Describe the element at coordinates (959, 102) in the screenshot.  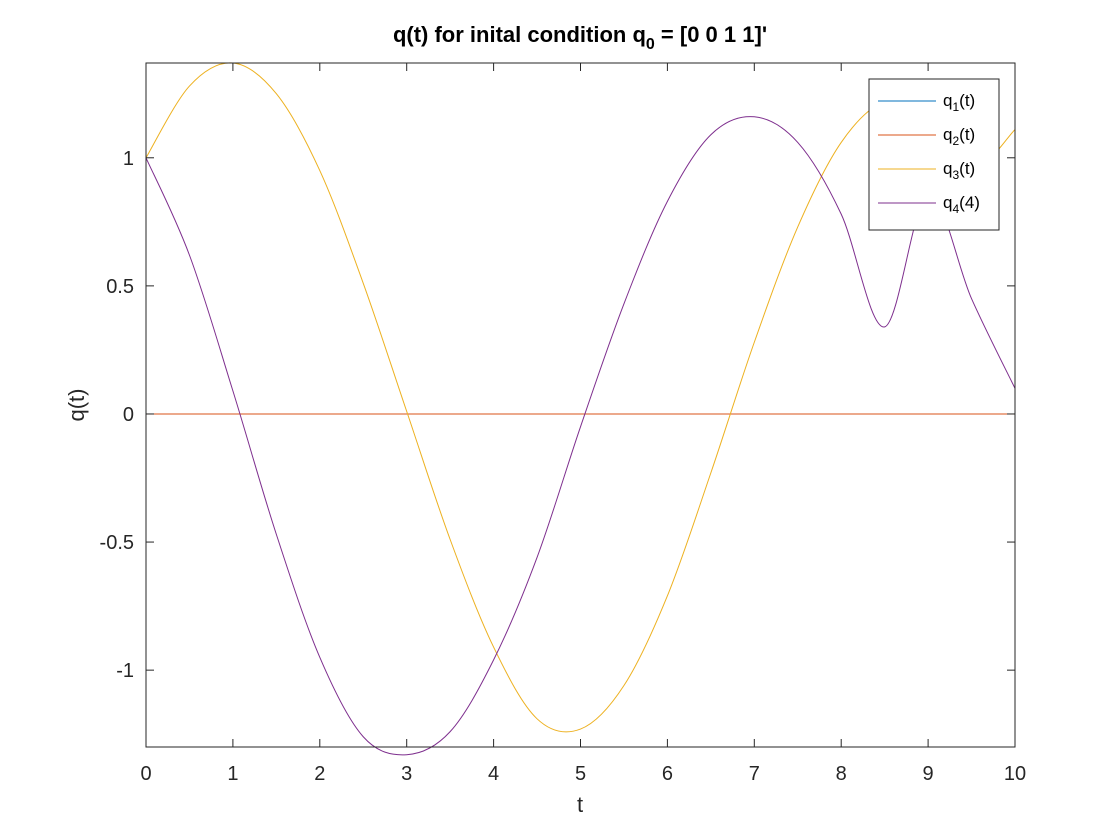
I see `legend-label-q1: q1(t)` at that location.